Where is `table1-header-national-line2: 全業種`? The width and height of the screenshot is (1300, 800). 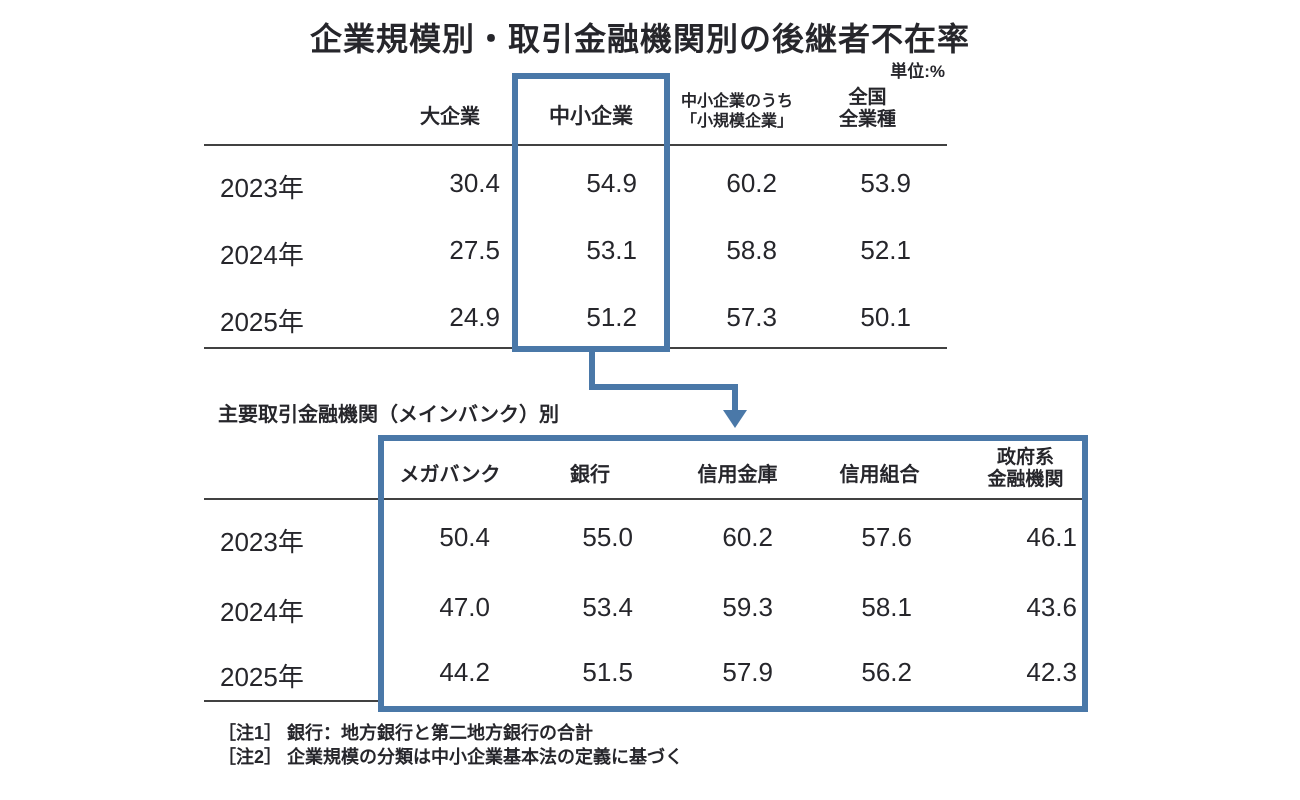
table1-header-national-line2: 全業種 is located at coordinates (867, 119).